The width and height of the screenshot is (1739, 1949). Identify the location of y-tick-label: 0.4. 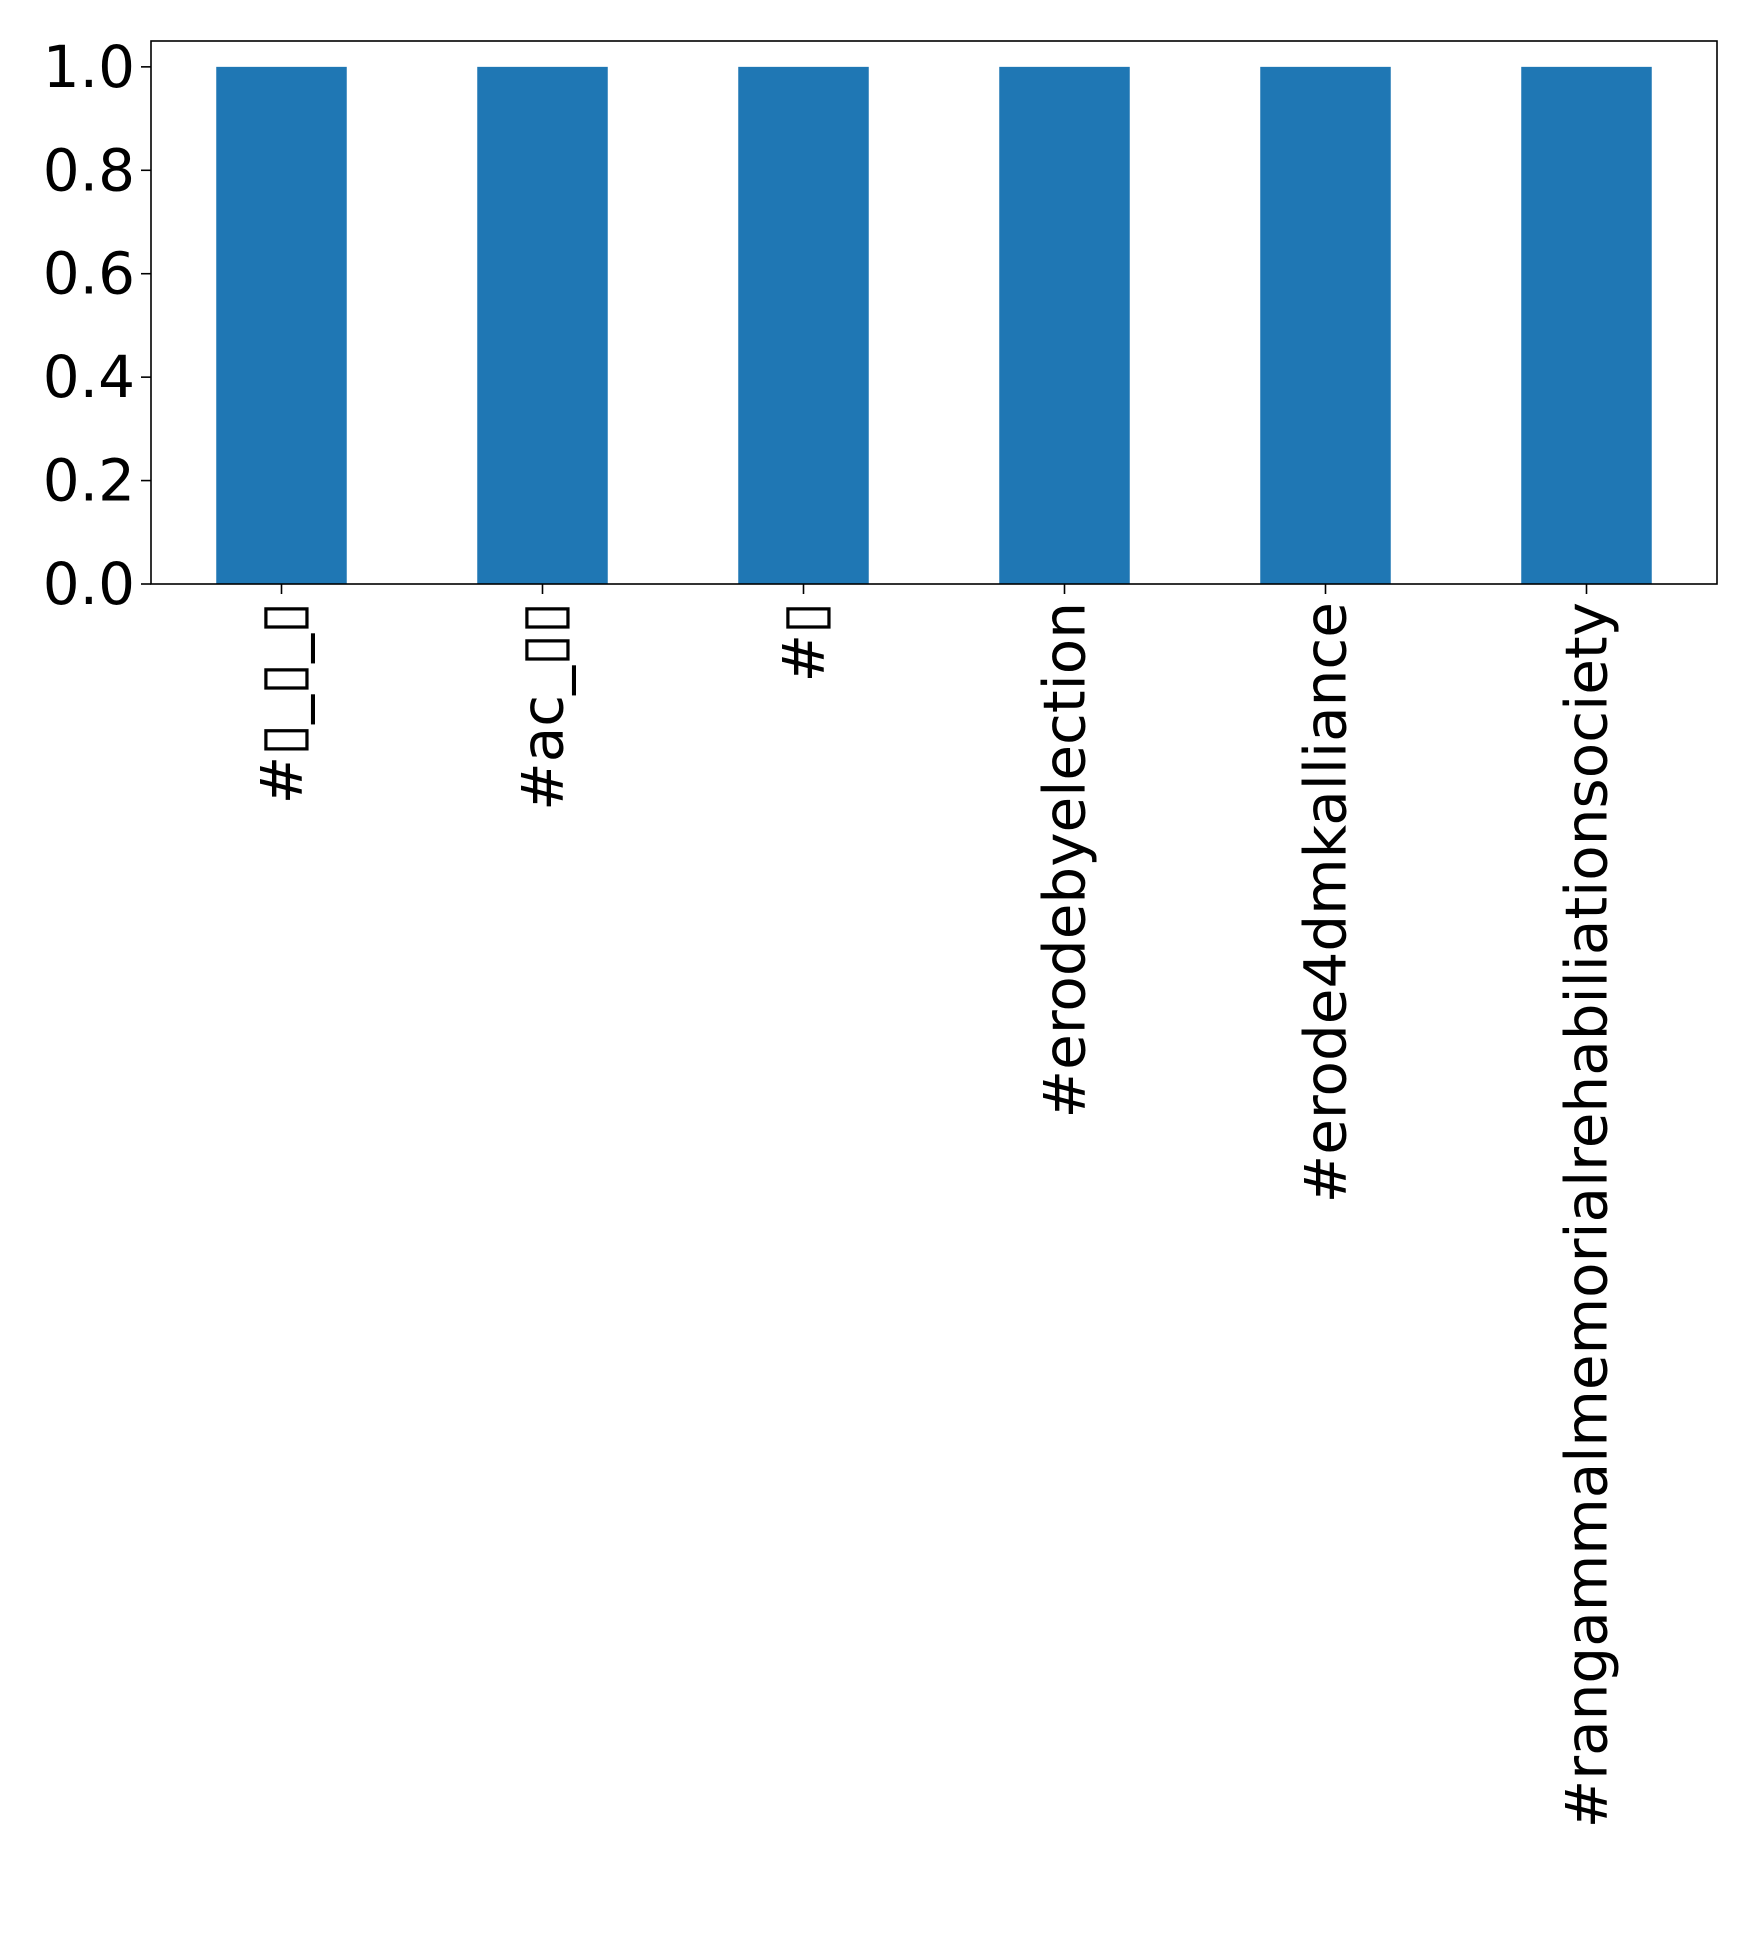
(89, 377).